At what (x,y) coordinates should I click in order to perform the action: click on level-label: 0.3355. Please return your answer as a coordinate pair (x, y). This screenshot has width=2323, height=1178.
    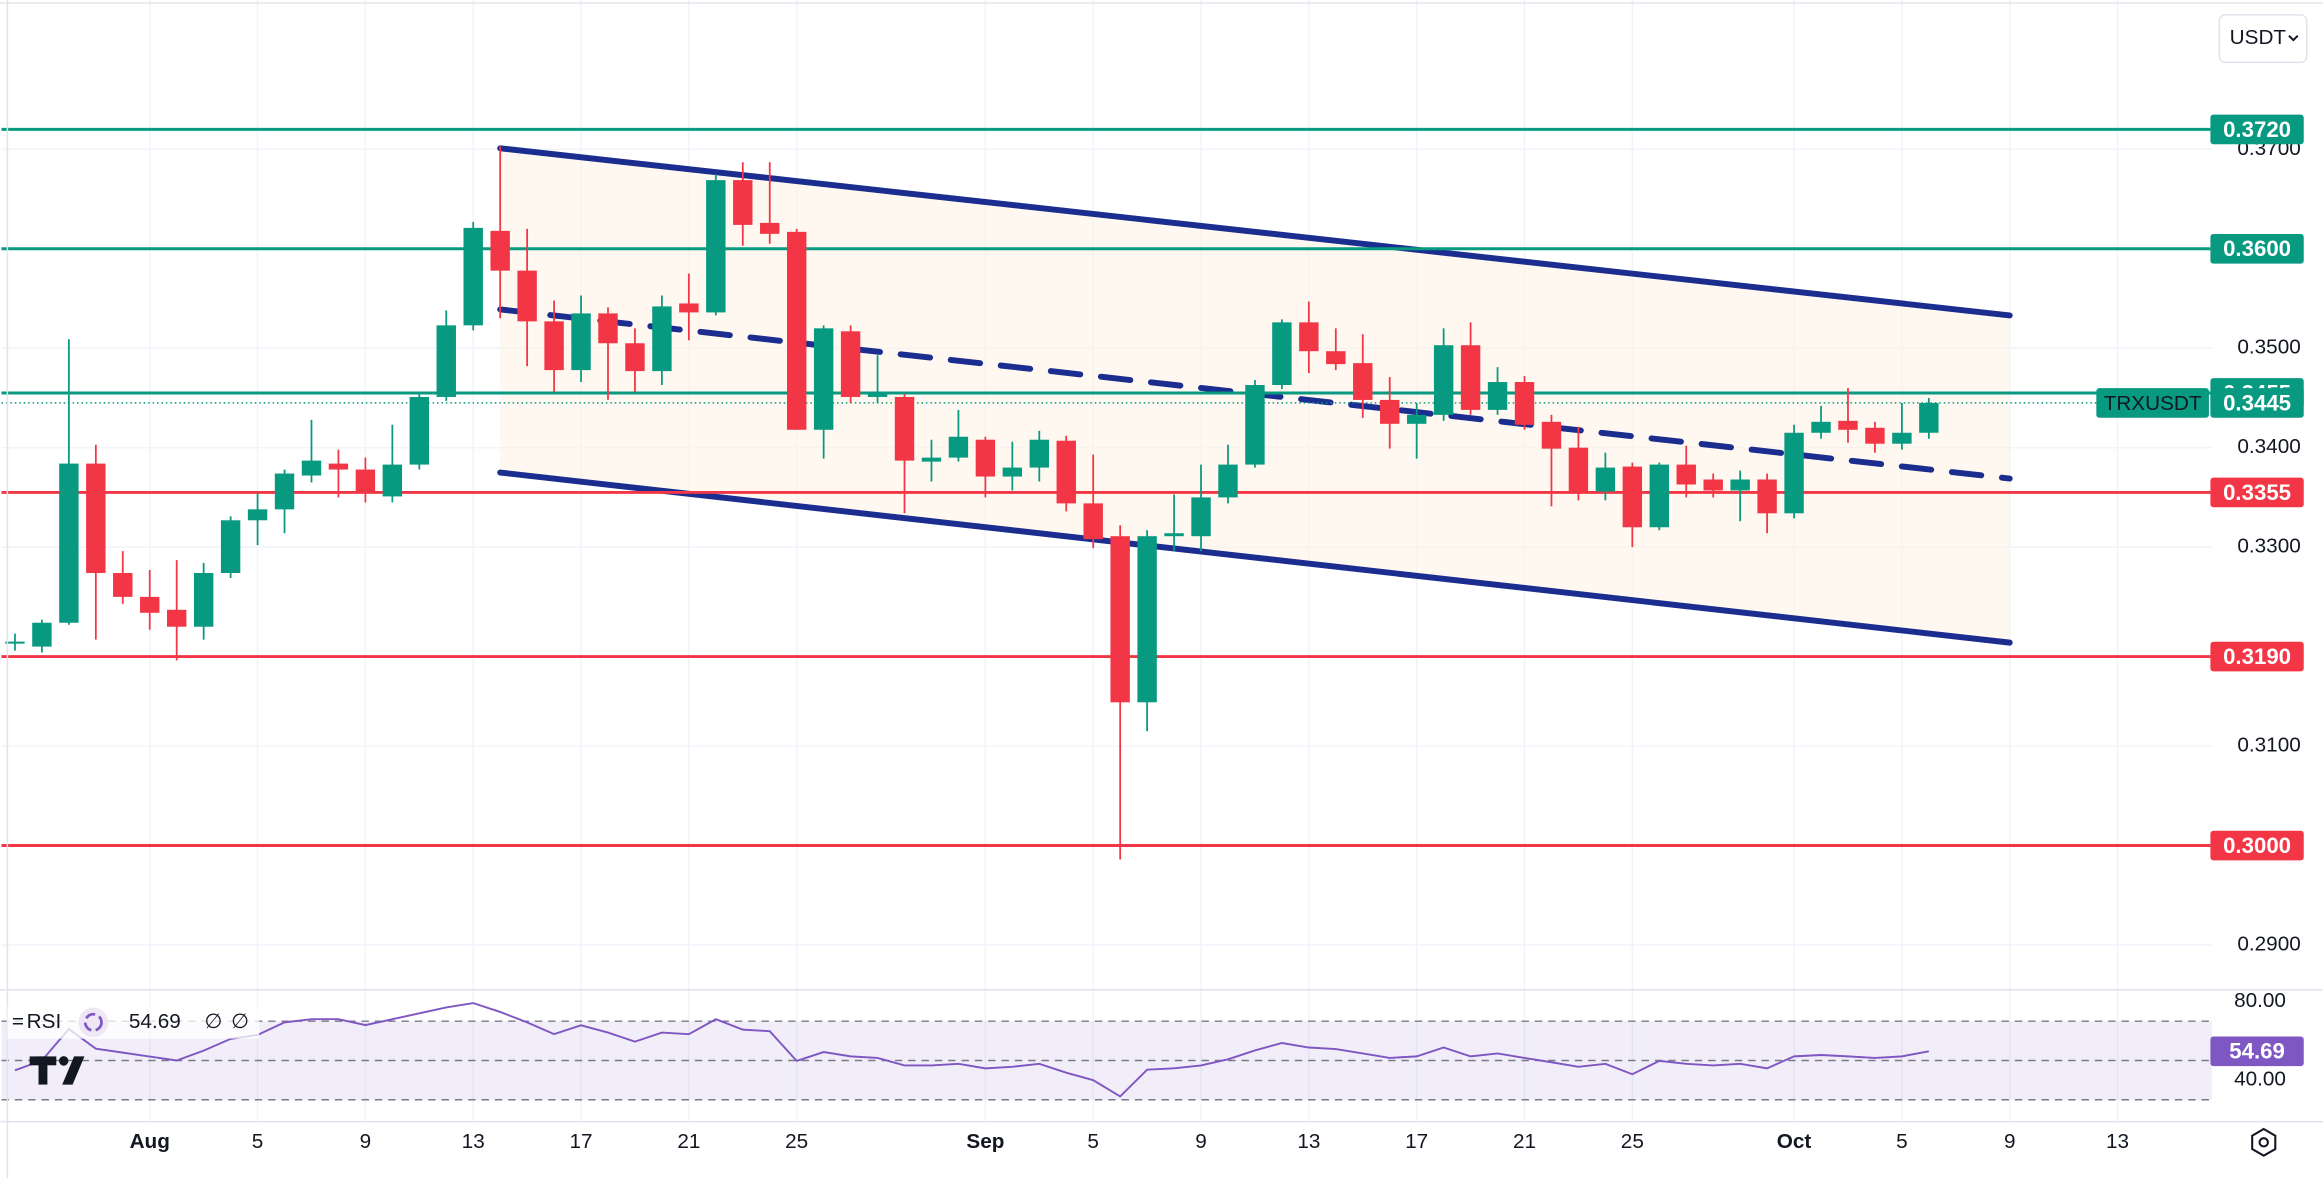
    Looking at the image, I should click on (2257, 492).